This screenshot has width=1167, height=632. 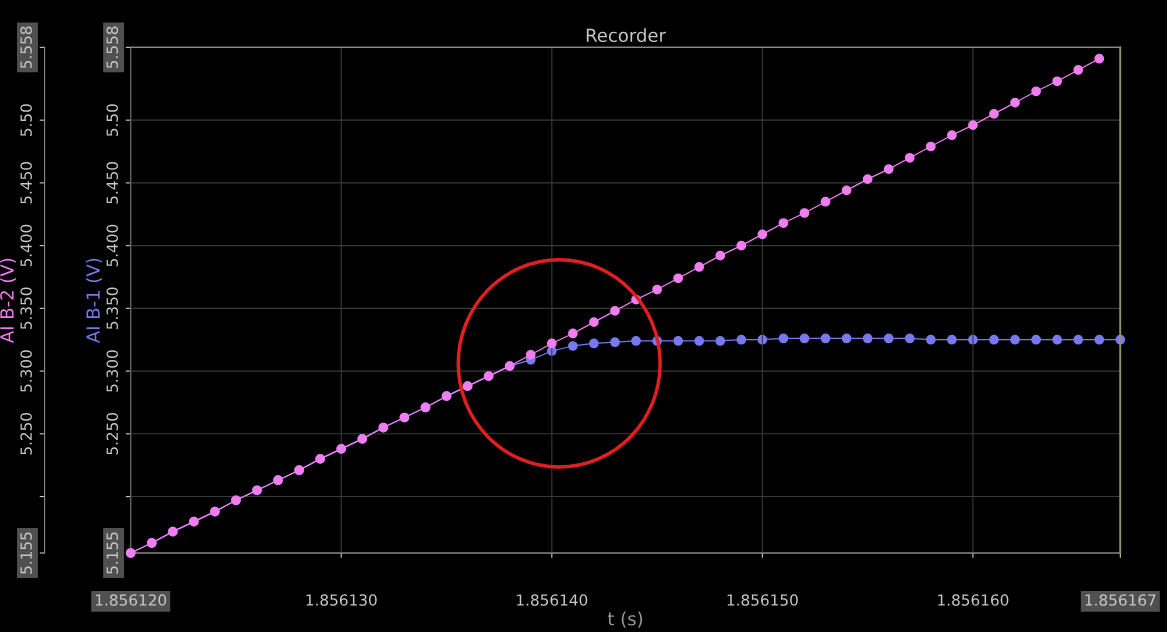 I want to click on y-tick-label: 5.350, so click(x=26, y=308).